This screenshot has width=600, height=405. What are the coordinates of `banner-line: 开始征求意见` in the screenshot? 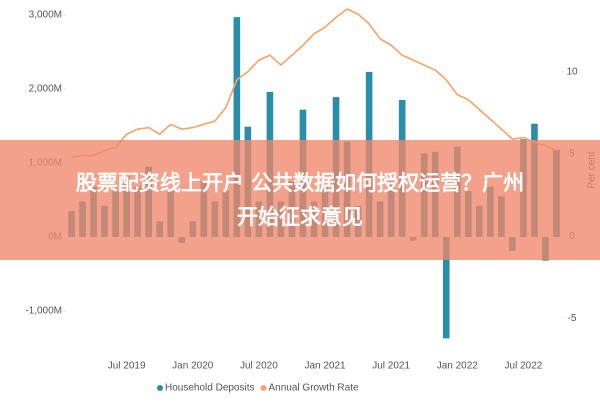 It's located at (300, 217).